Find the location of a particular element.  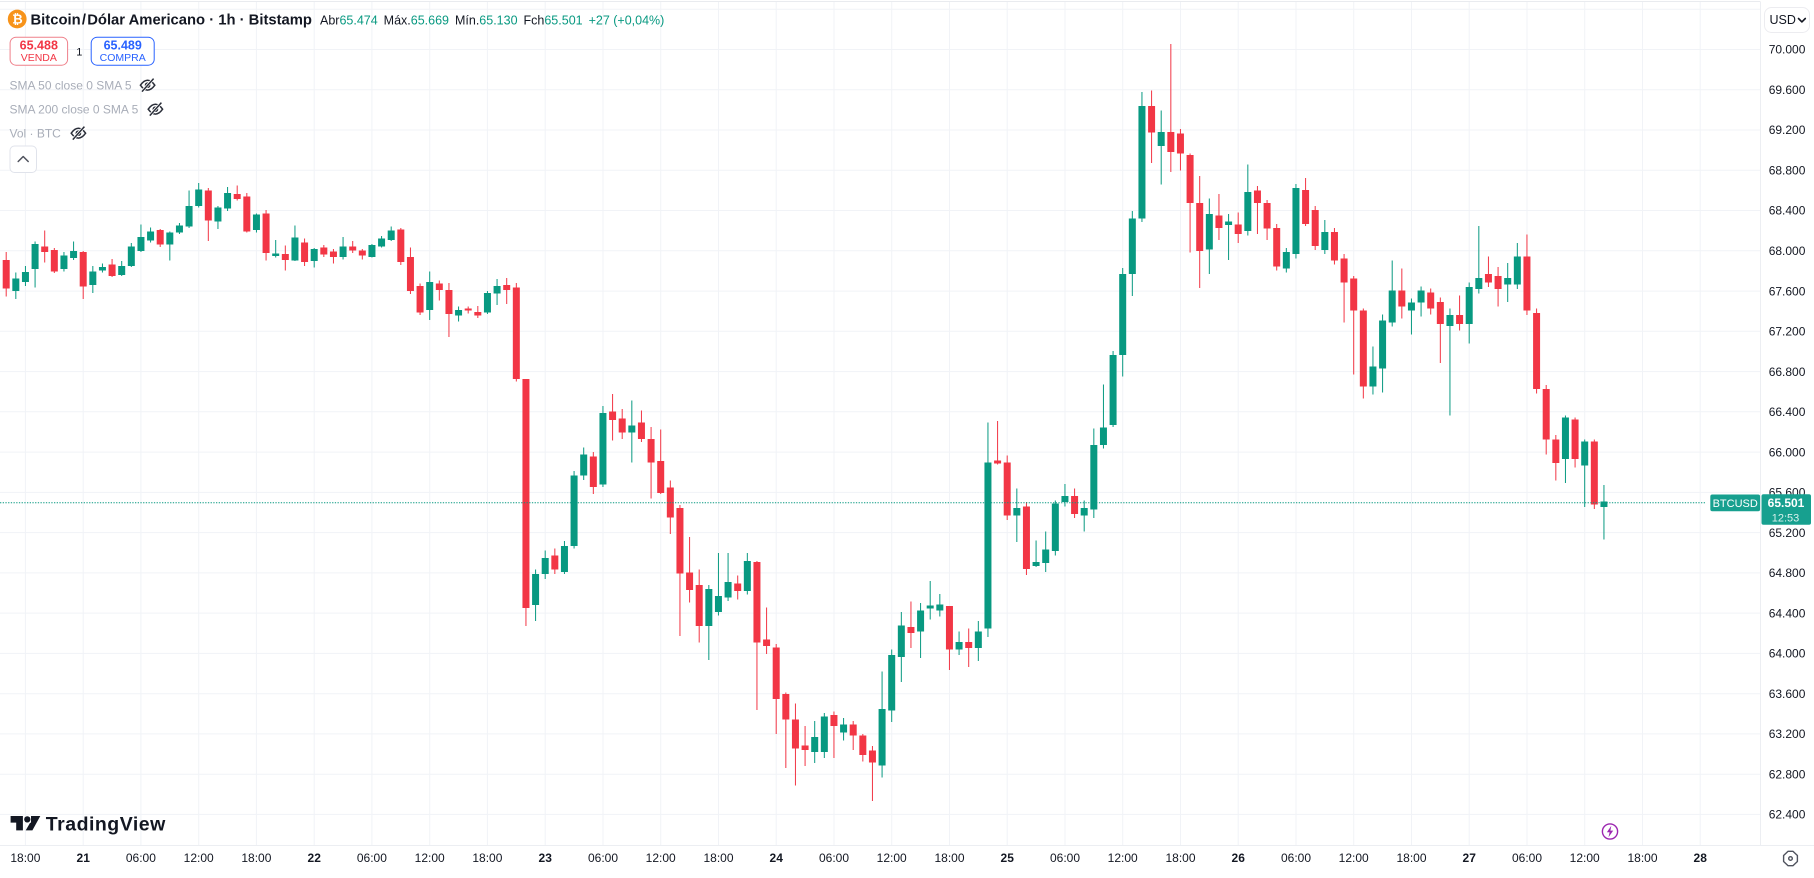

svg-text: 67.200 is located at coordinates (1787, 332).